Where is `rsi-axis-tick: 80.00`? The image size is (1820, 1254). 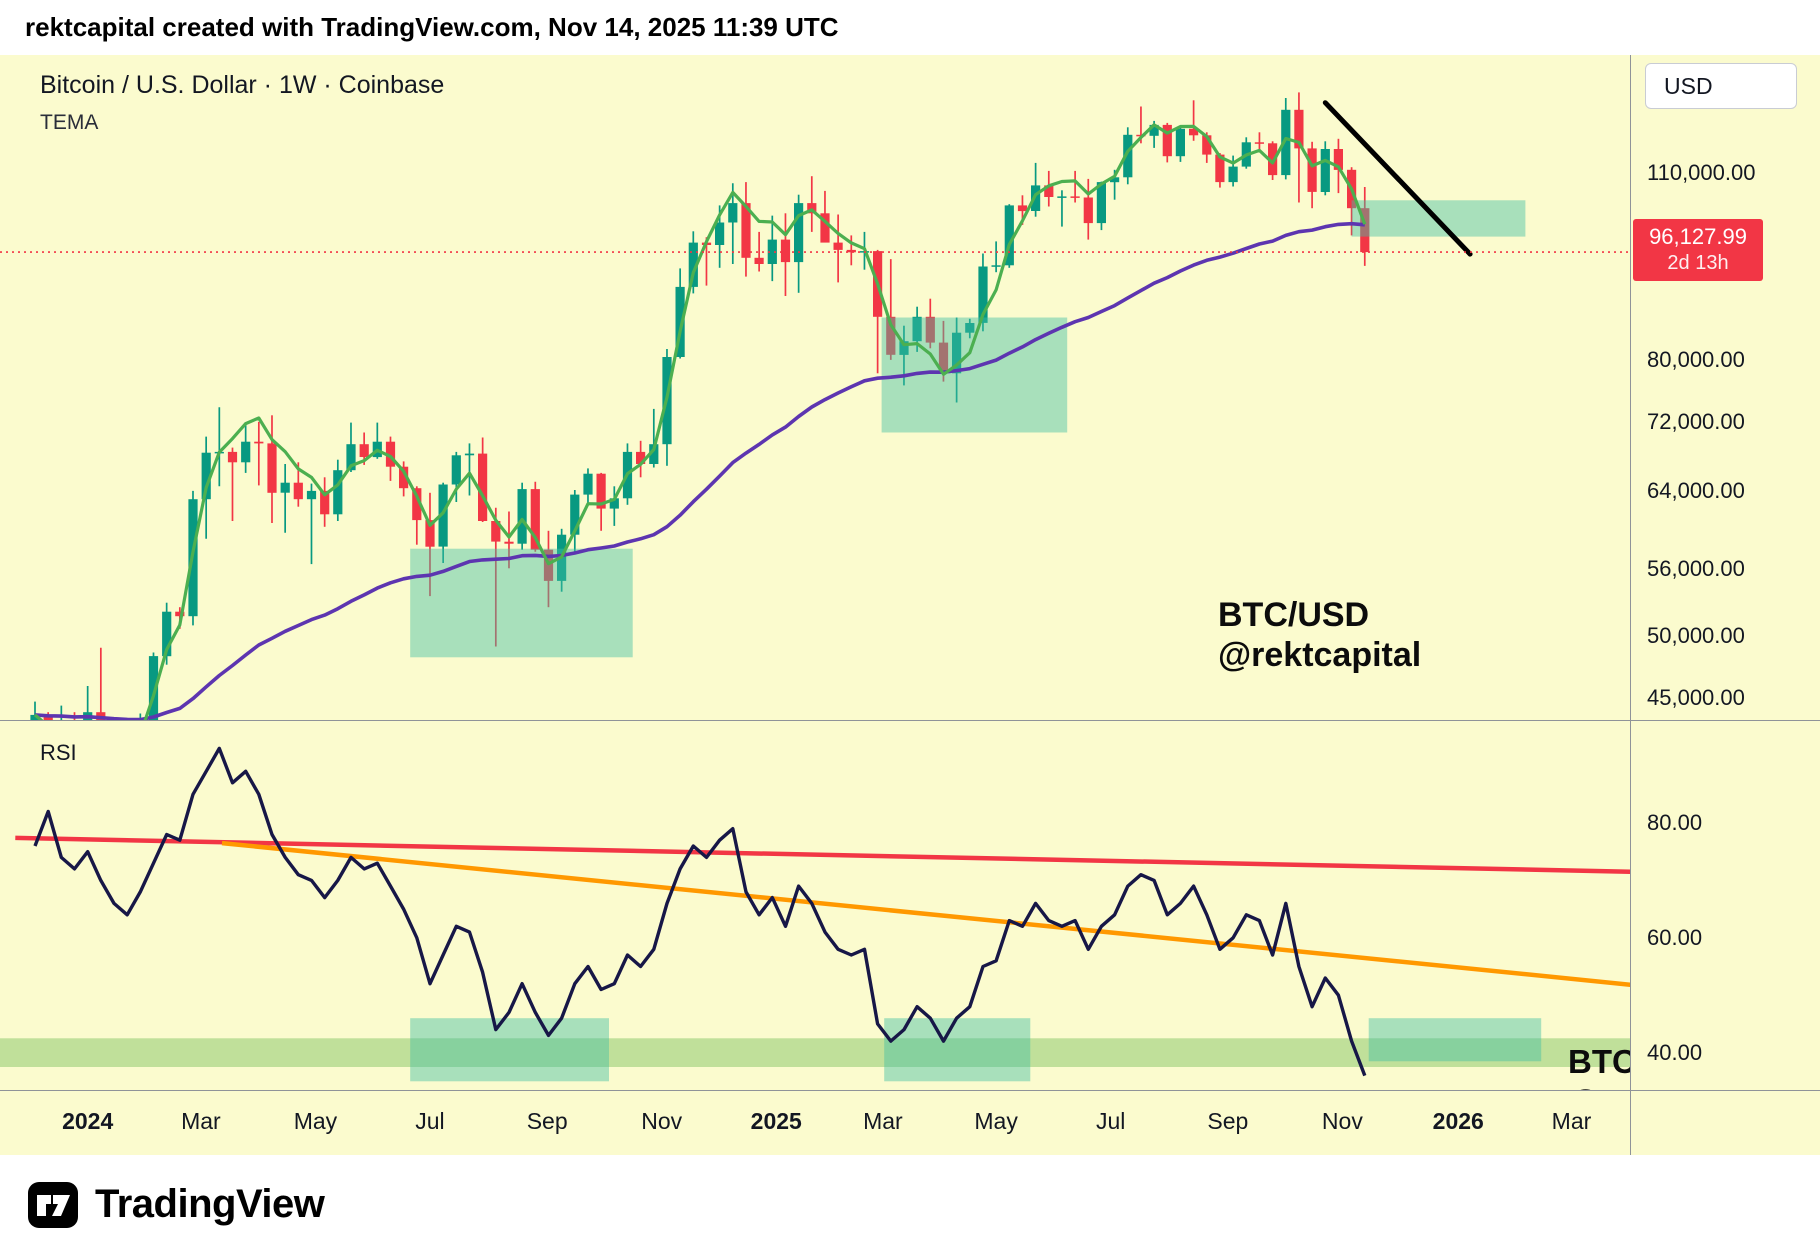
rsi-axis-tick: 80.00 is located at coordinates (1675, 822).